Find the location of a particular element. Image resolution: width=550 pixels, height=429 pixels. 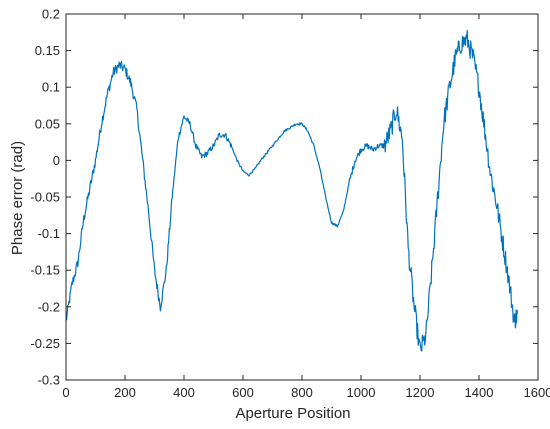

x-tick-label: 1200 is located at coordinates (420, 392).